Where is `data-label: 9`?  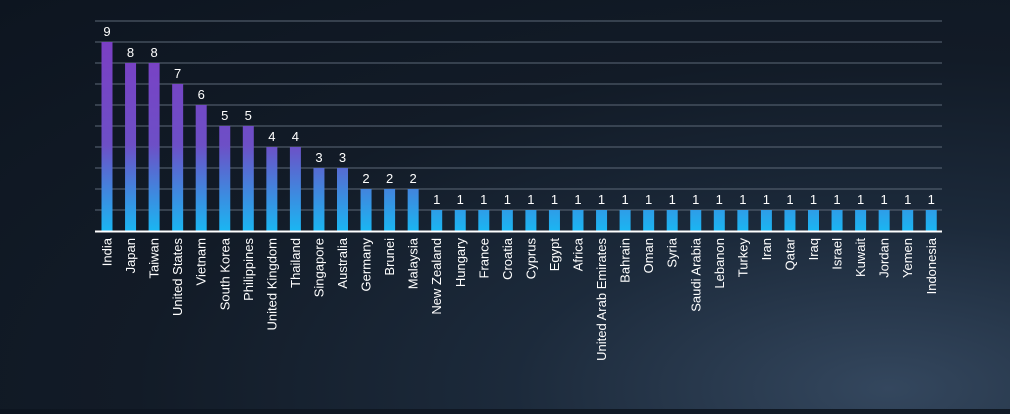 data-label: 9 is located at coordinates (106, 31).